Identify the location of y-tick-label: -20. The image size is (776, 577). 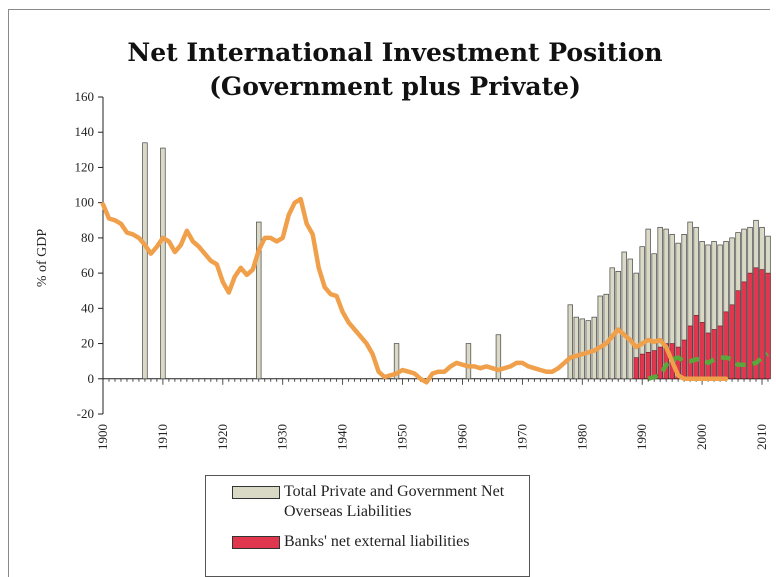
(85, 413).